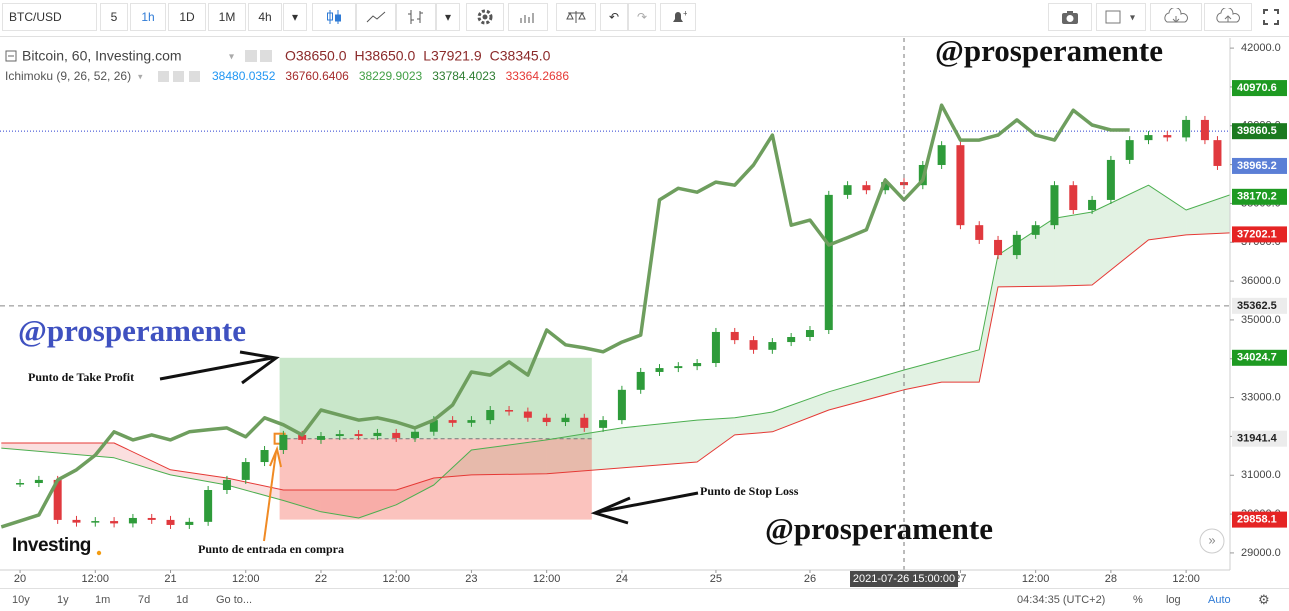  What do you see at coordinates (21, 600) in the screenshot?
I see `range-button: 10y` at bounding box center [21, 600].